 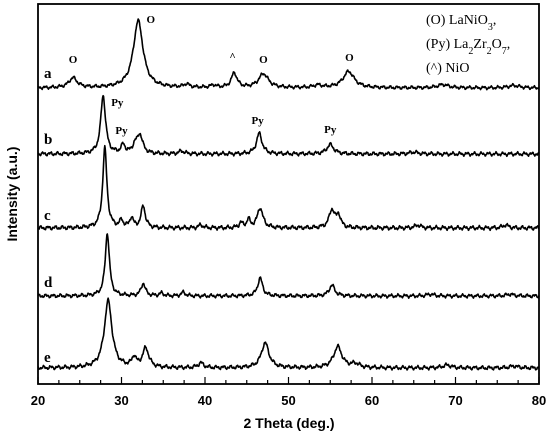 What do you see at coordinates (205, 400) in the screenshot?
I see `x-tick-label: 40` at bounding box center [205, 400].